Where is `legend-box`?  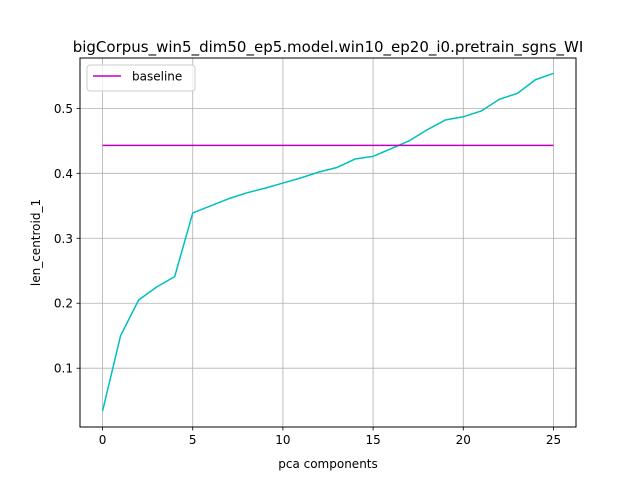
legend-box is located at coordinates (141, 78).